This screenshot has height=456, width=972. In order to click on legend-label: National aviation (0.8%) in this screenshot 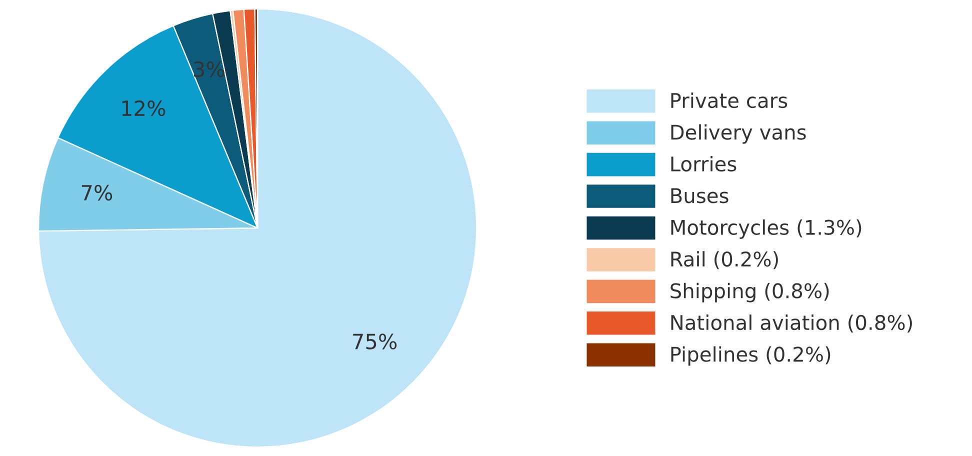, I will do `click(791, 323)`.